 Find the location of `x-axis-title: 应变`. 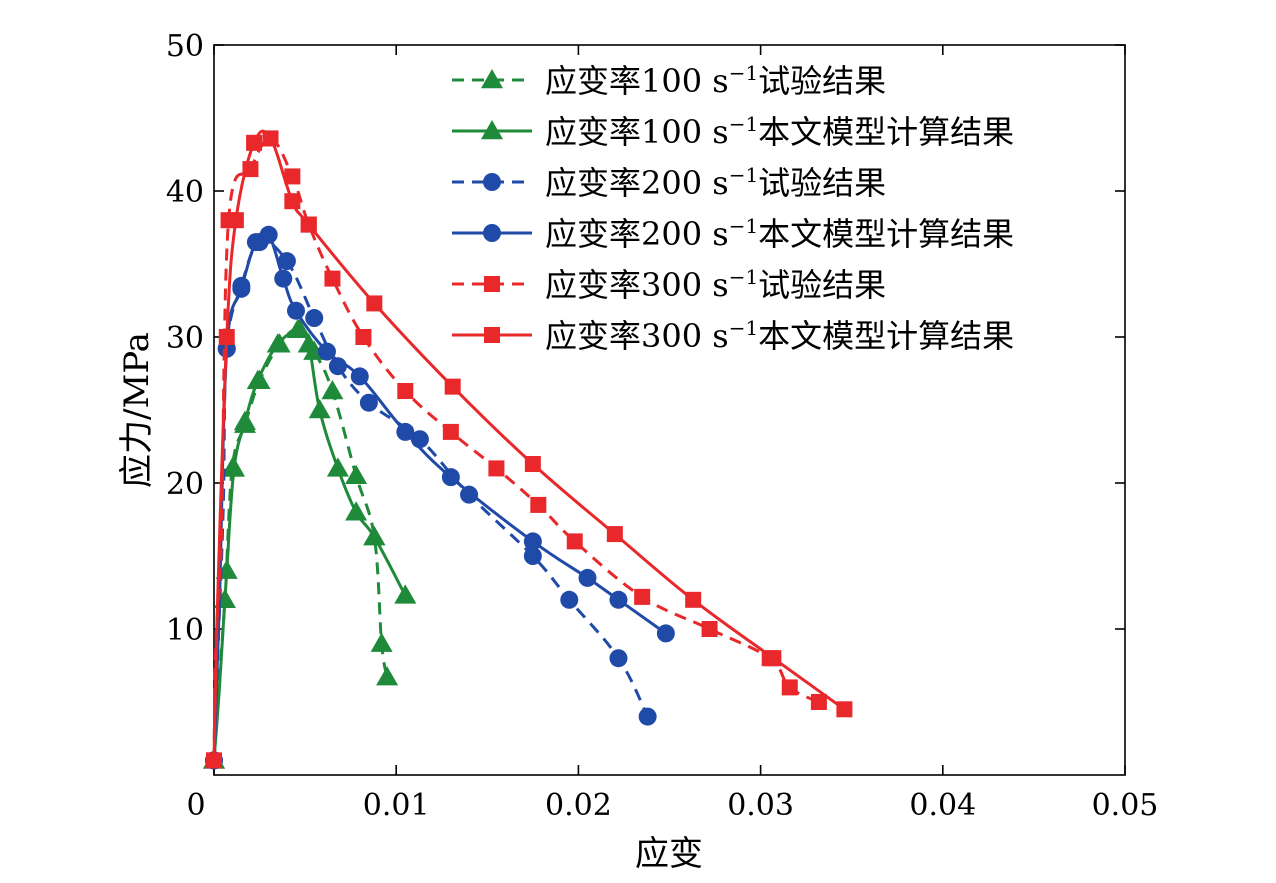

x-axis-title: 应变 is located at coordinates (669, 854).